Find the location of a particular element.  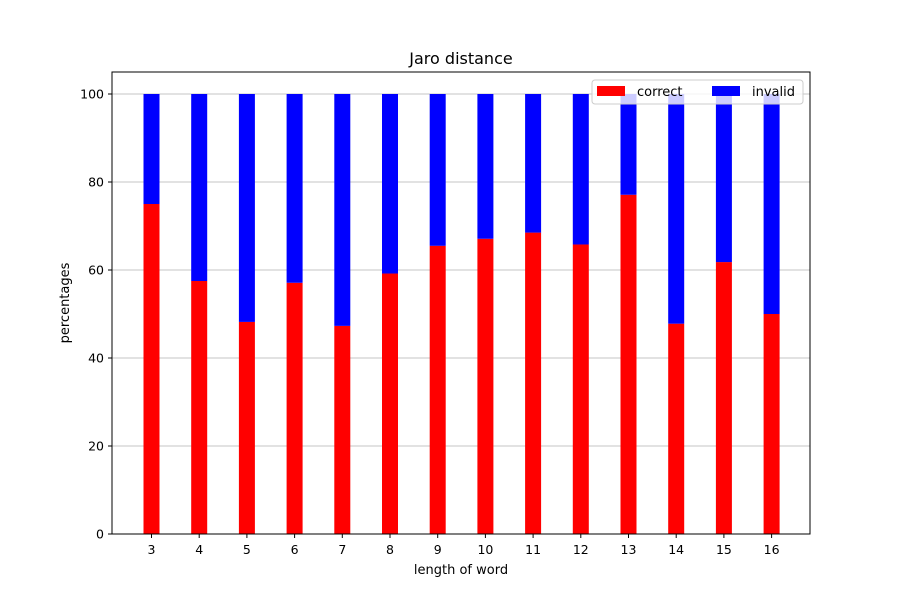

x-tick-label: 8 is located at coordinates (390, 549).